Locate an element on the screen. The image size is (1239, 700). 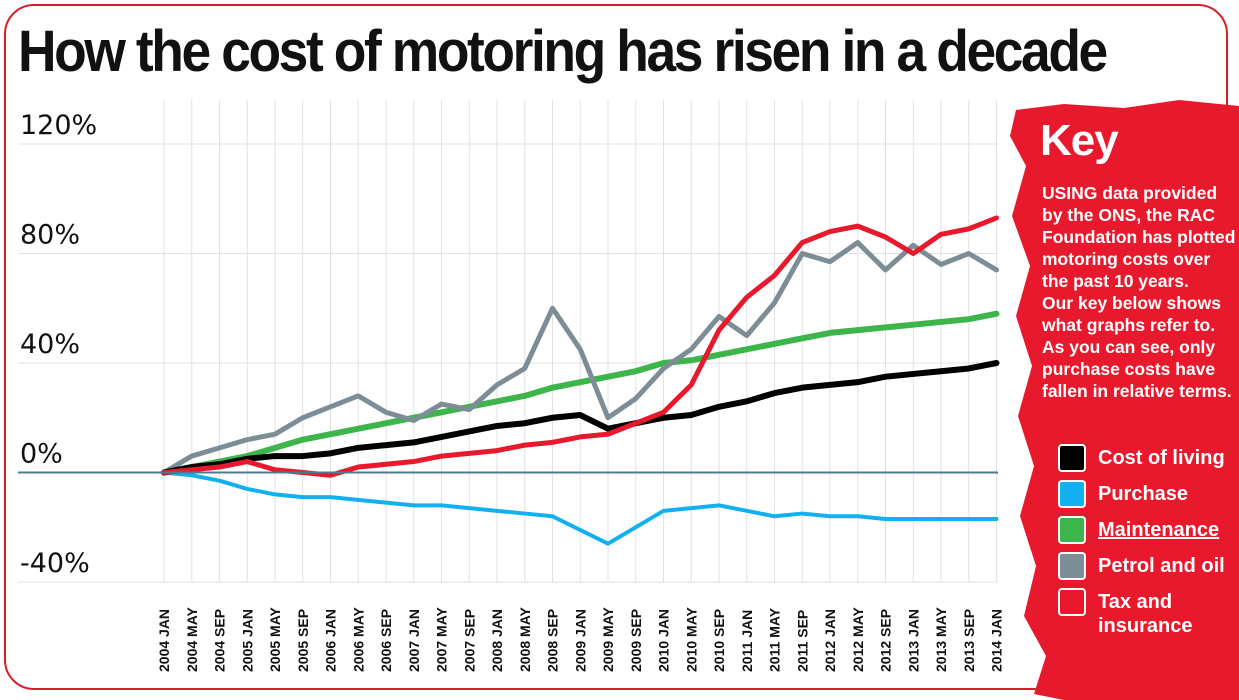
x-tick-label: 2007 SEP is located at coordinates (469, 640).